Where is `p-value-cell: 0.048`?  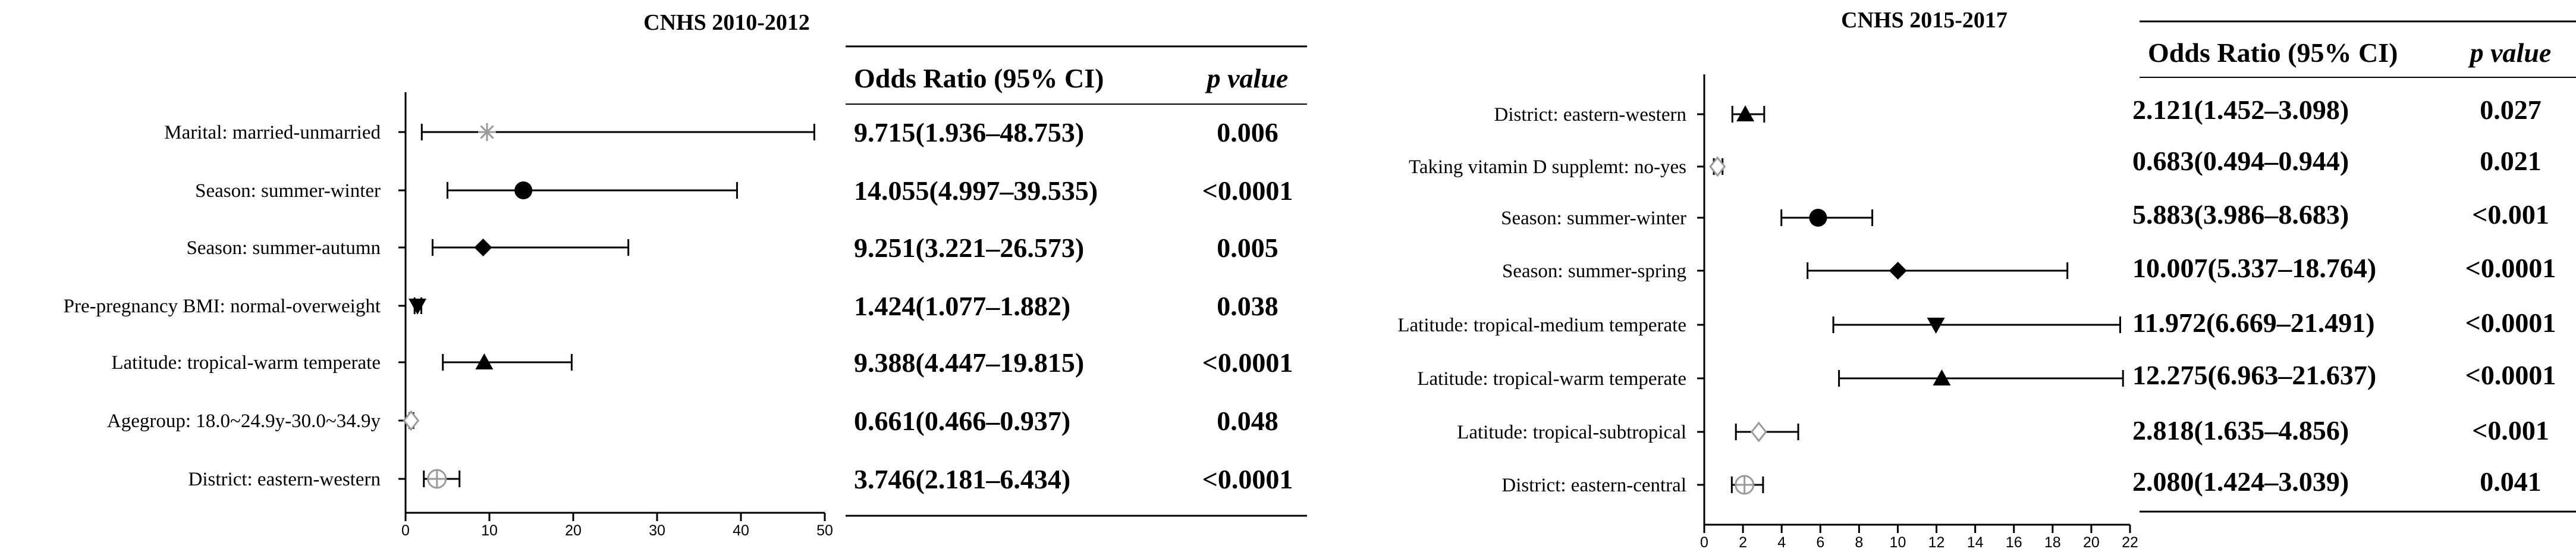
p-value-cell: 0.048 is located at coordinates (1247, 421).